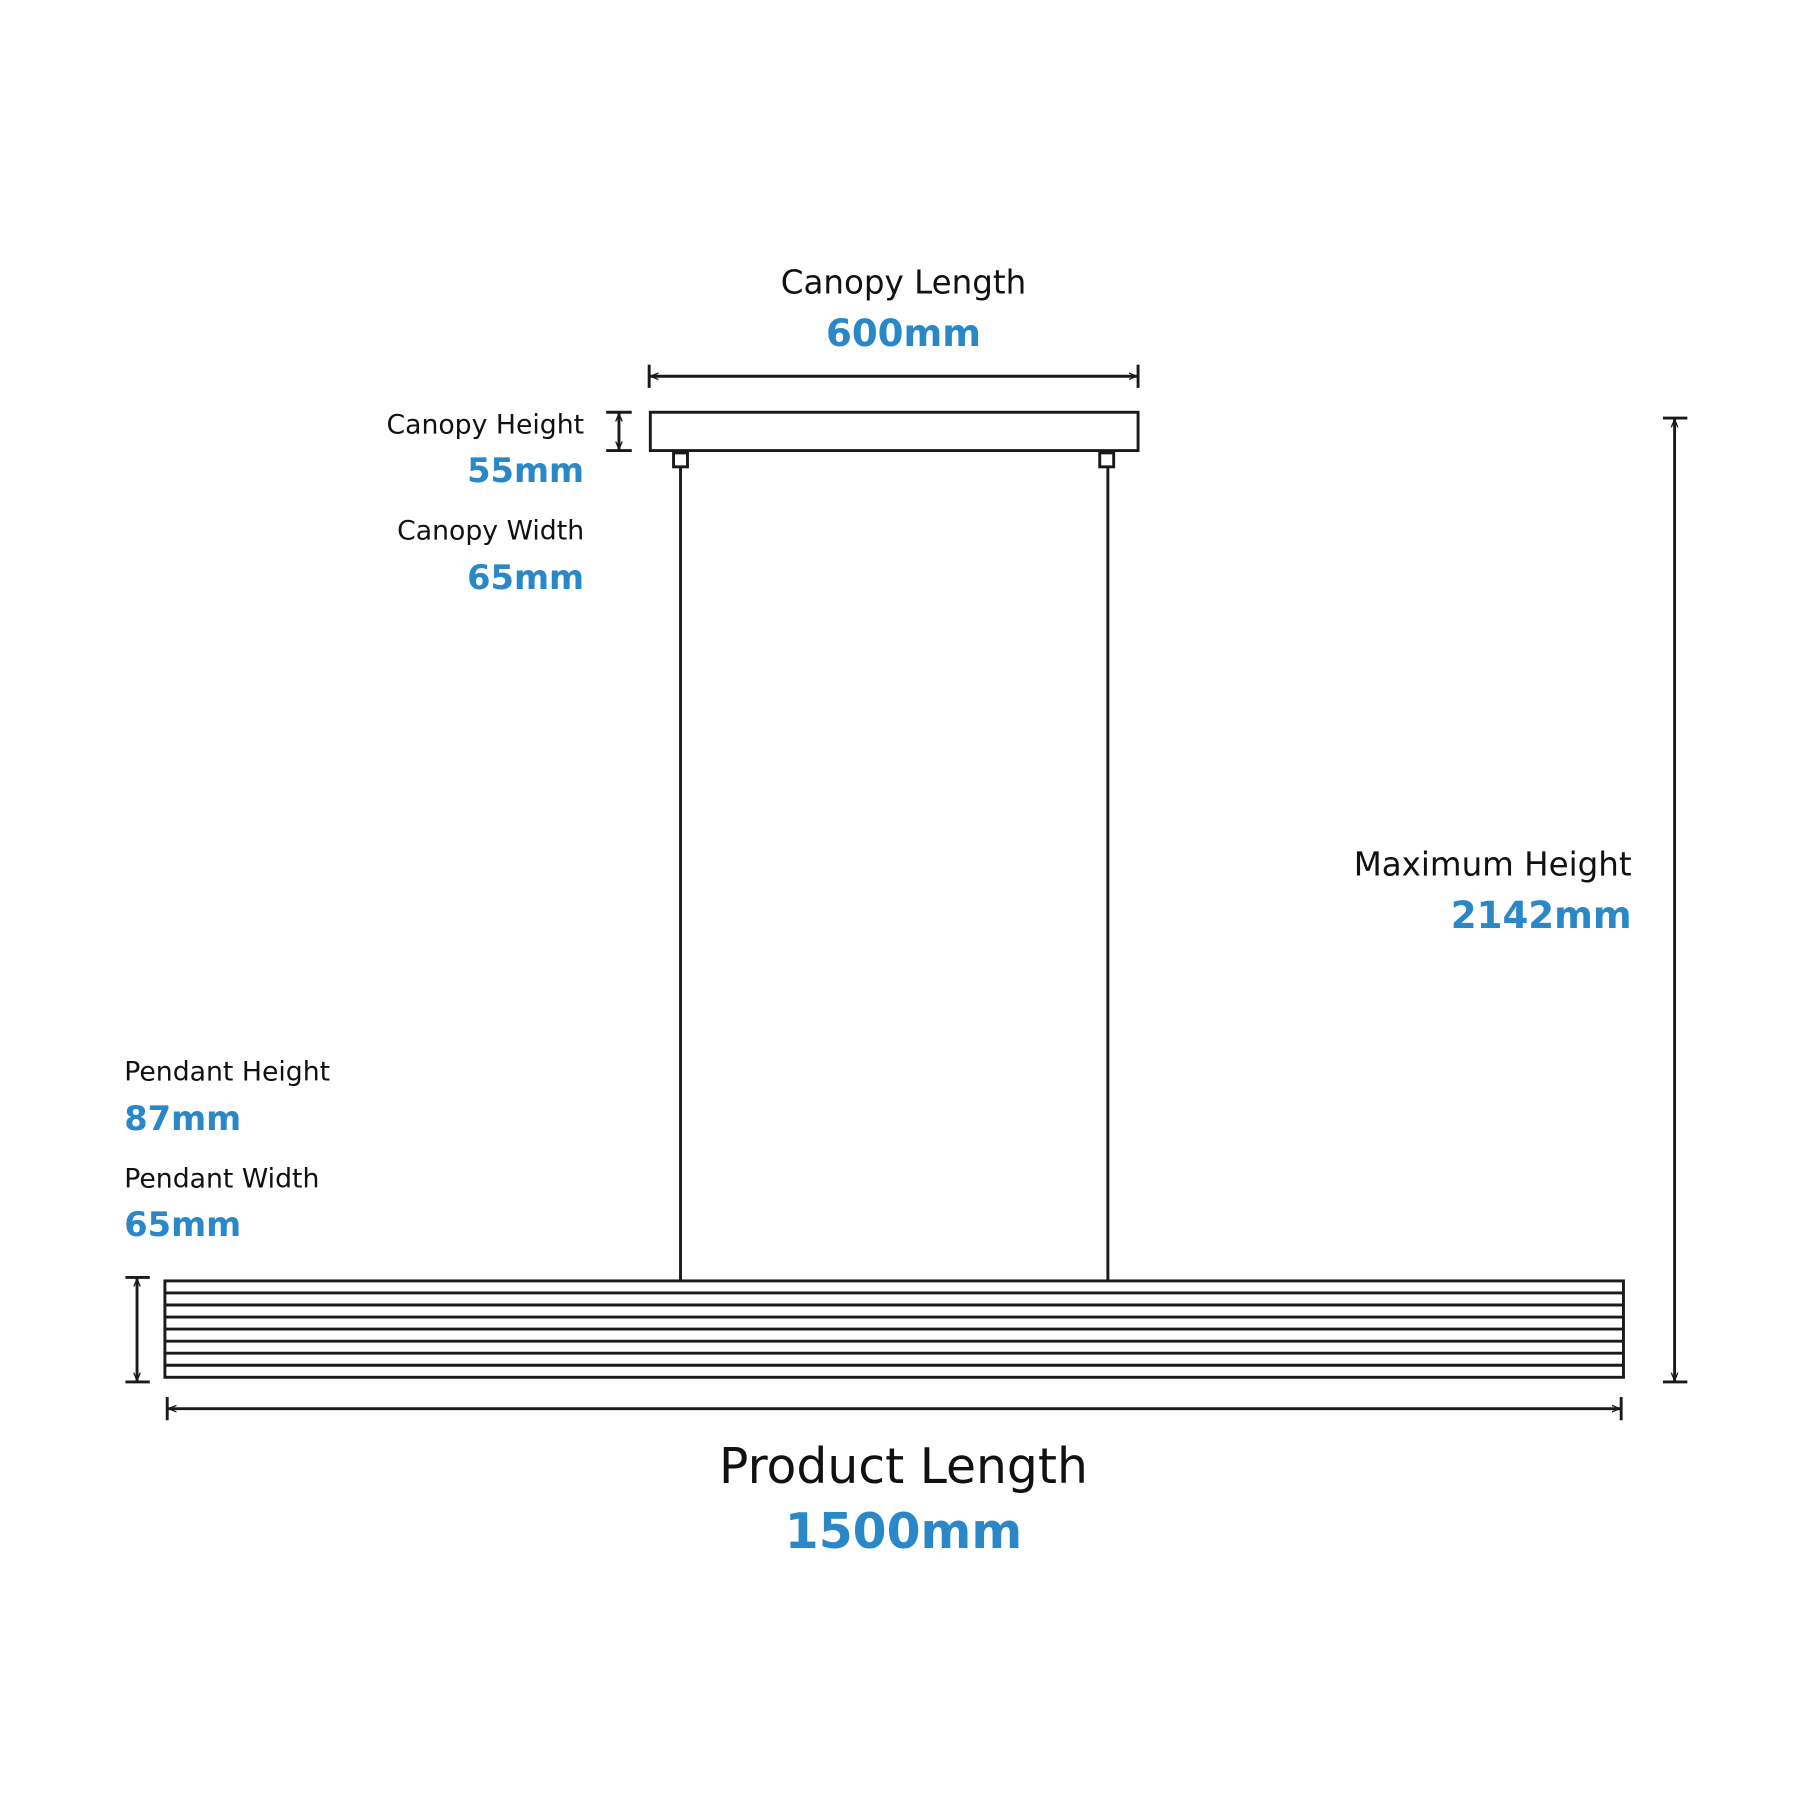 The height and width of the screenshot is (1800, 1800). What do you see at coordinates (490, 530) in the screenshot?
I see `dimension-label: Canopy Width` at bounding box center [490, 530].